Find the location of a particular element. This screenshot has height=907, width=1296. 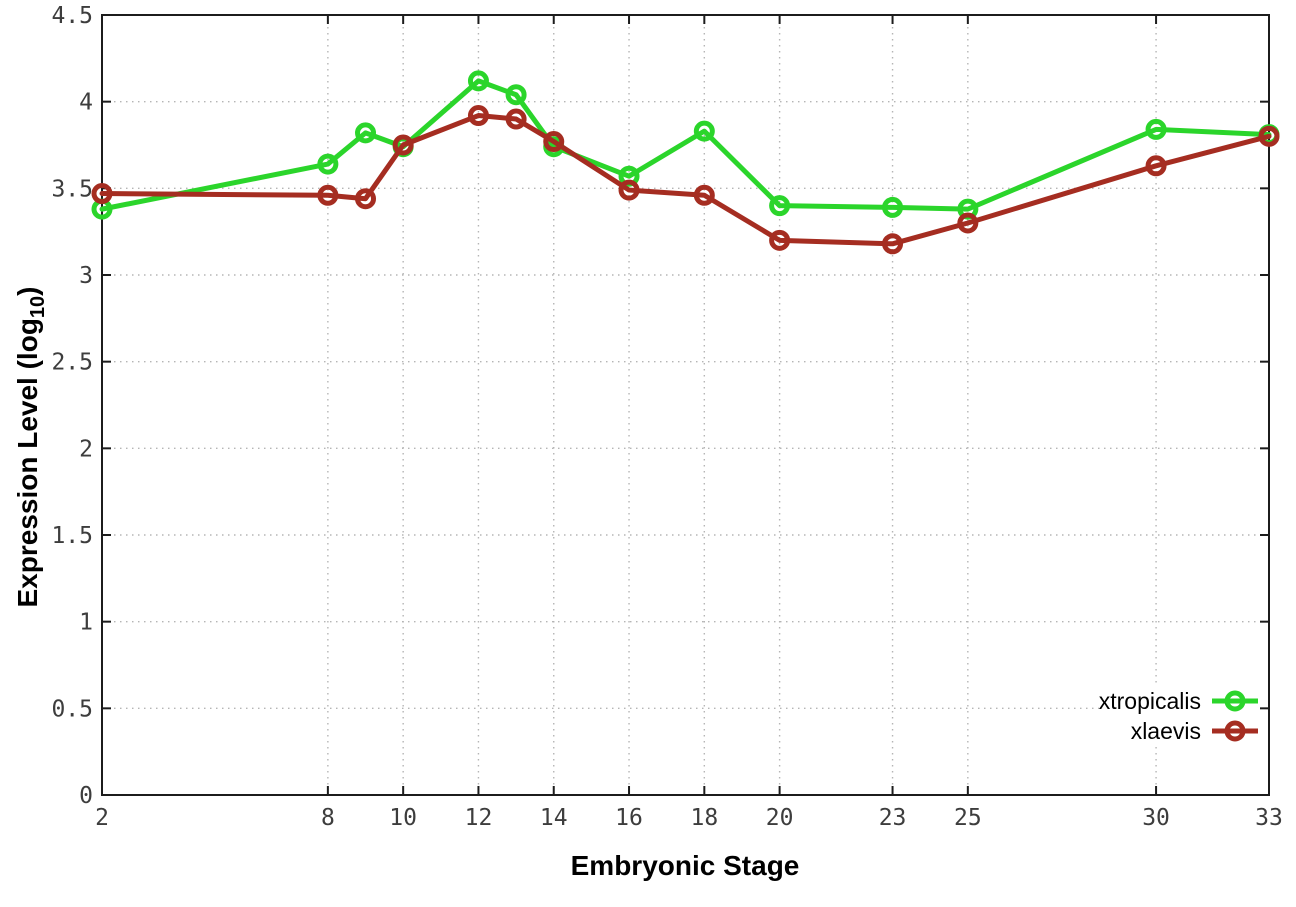

y-axis-label-subscript: 10 is located at coordinates (38, 307).